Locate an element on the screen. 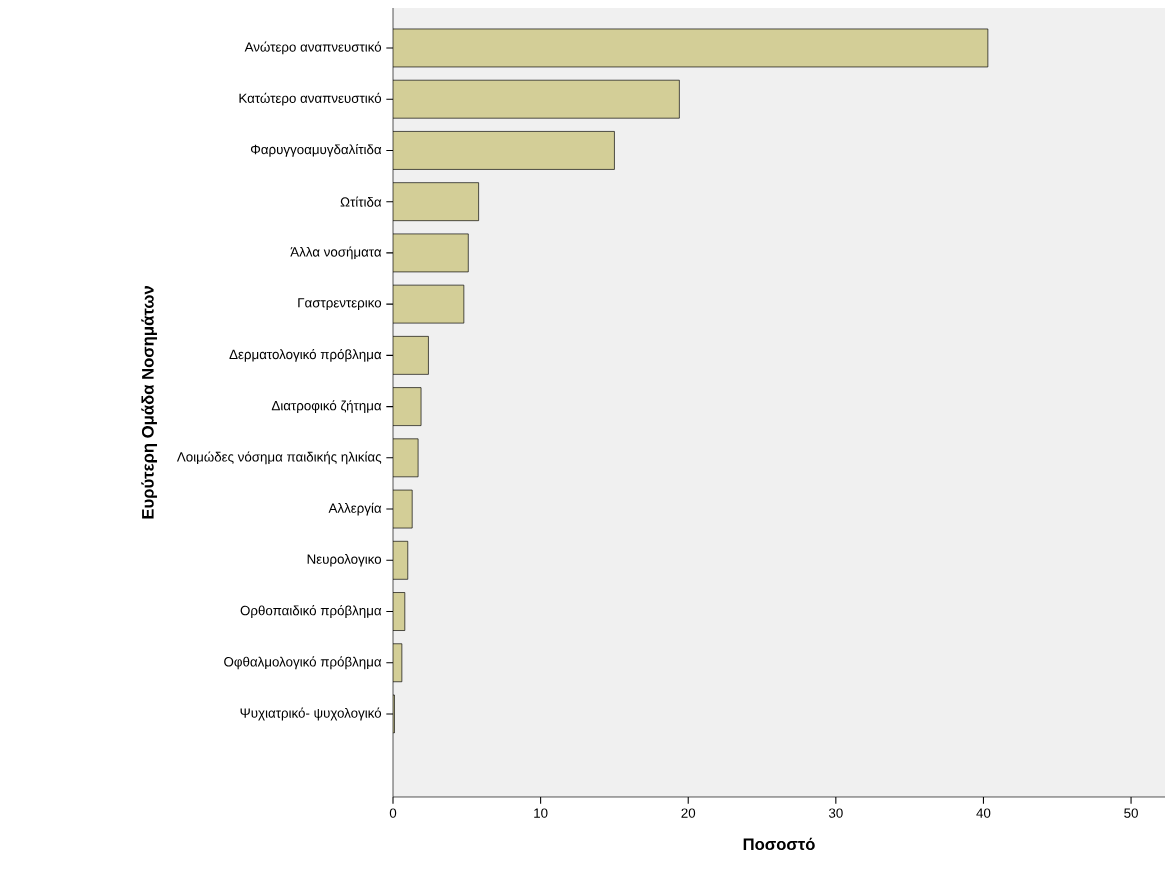  y-axis-title: Ευρύτερη Ομάδα Νοσημάτων is located at coordinates (149, 402).